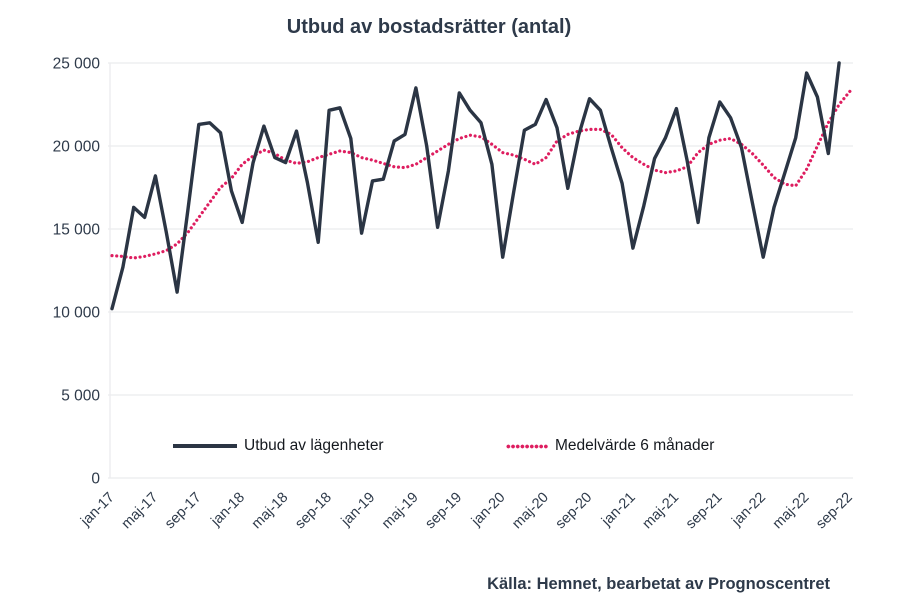 The image size is (900, 614). I want to click on legend-label-utbud: Utbud av lägenheter, so click(314, 445).